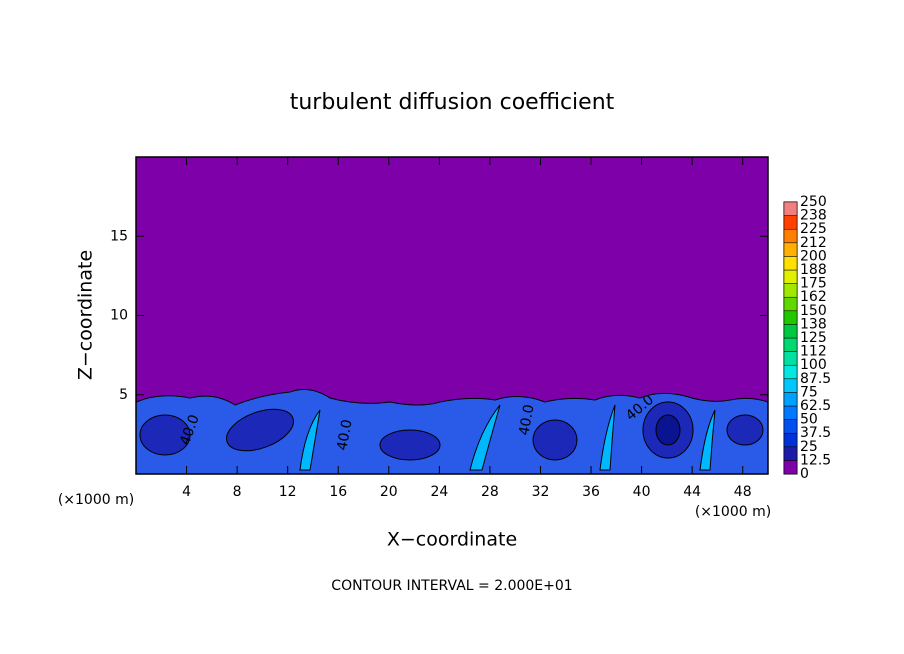 This screenshot has height=654, width=904. I want to click on colorbar-label: 150, so click(813, 311).